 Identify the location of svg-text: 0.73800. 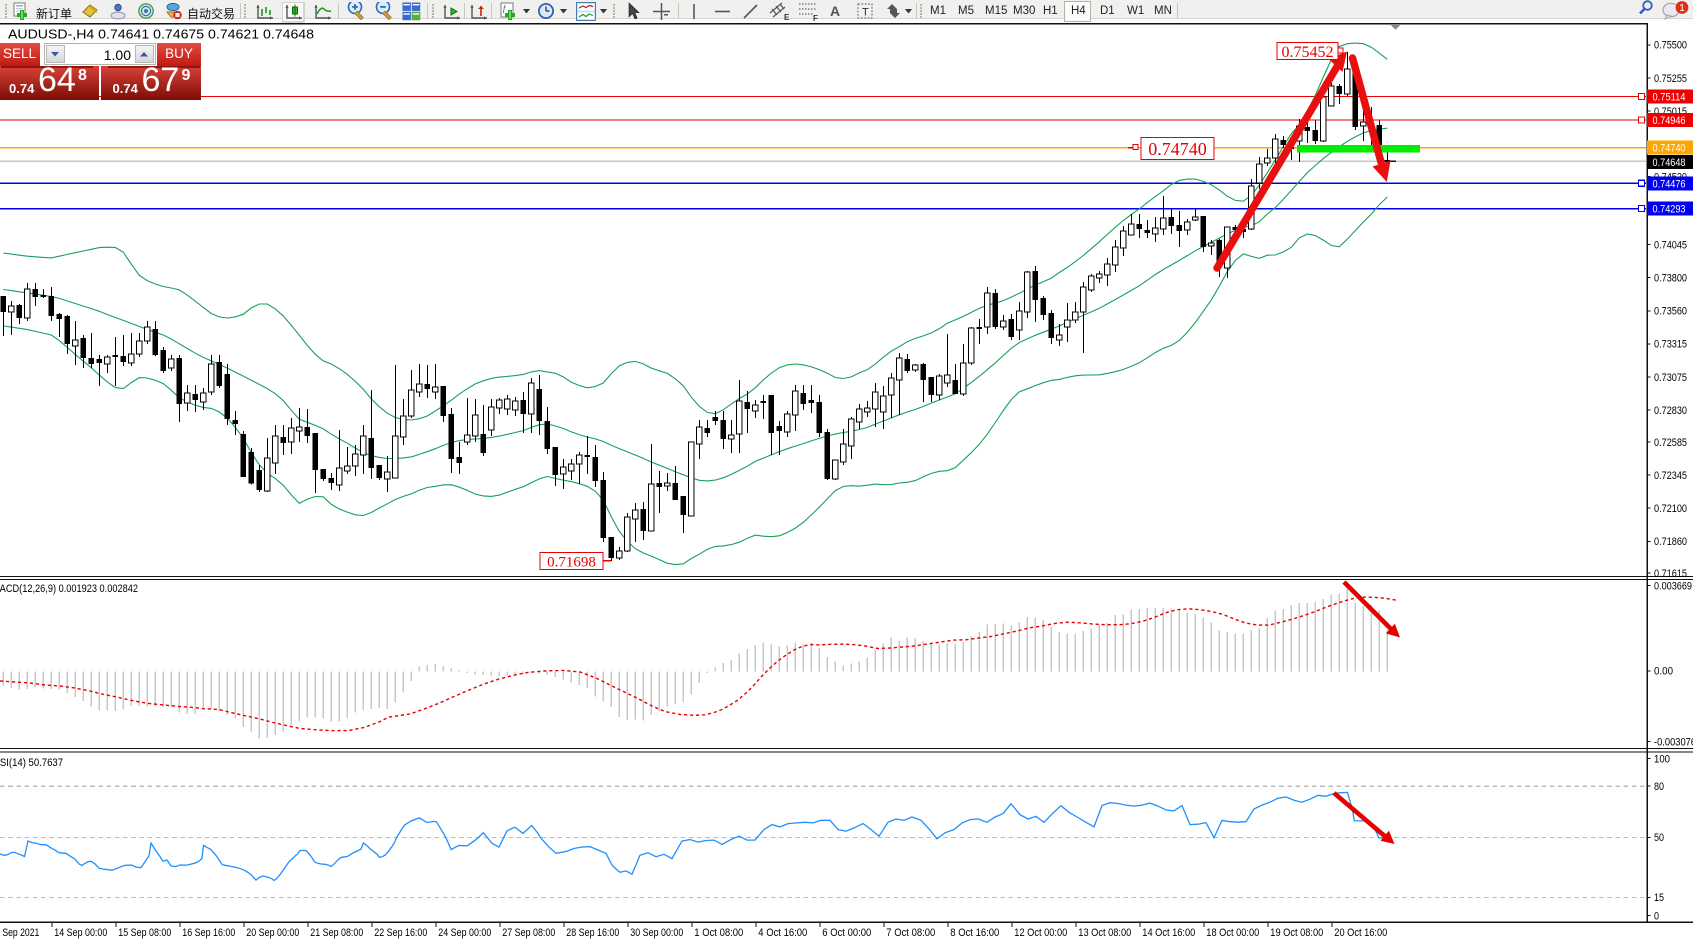
(1670, 279).